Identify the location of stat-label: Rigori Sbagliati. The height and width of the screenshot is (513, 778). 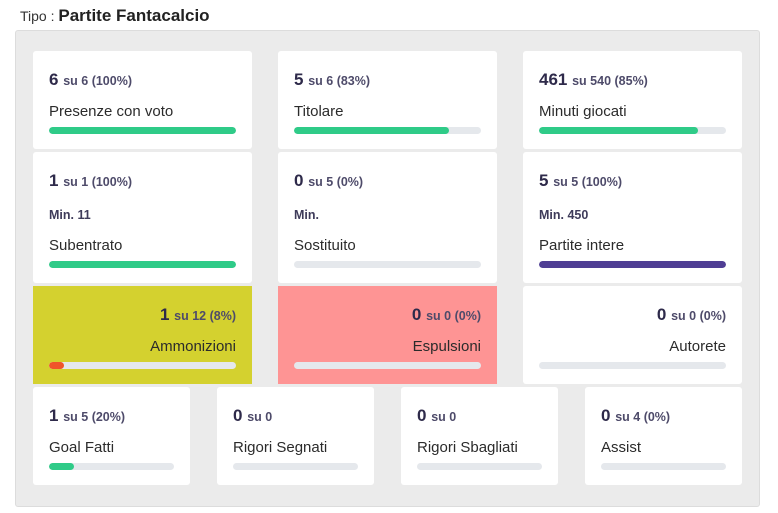
(467, 447).